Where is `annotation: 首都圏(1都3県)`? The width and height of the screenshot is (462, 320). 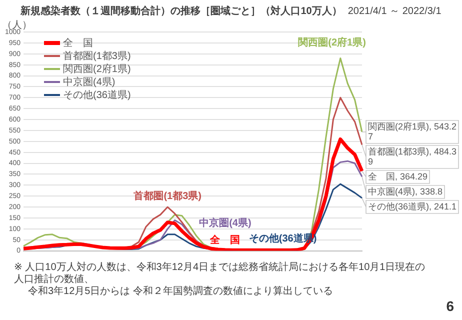 annotation: 首都圏(1都3県) is located at coordinates (167, 196).